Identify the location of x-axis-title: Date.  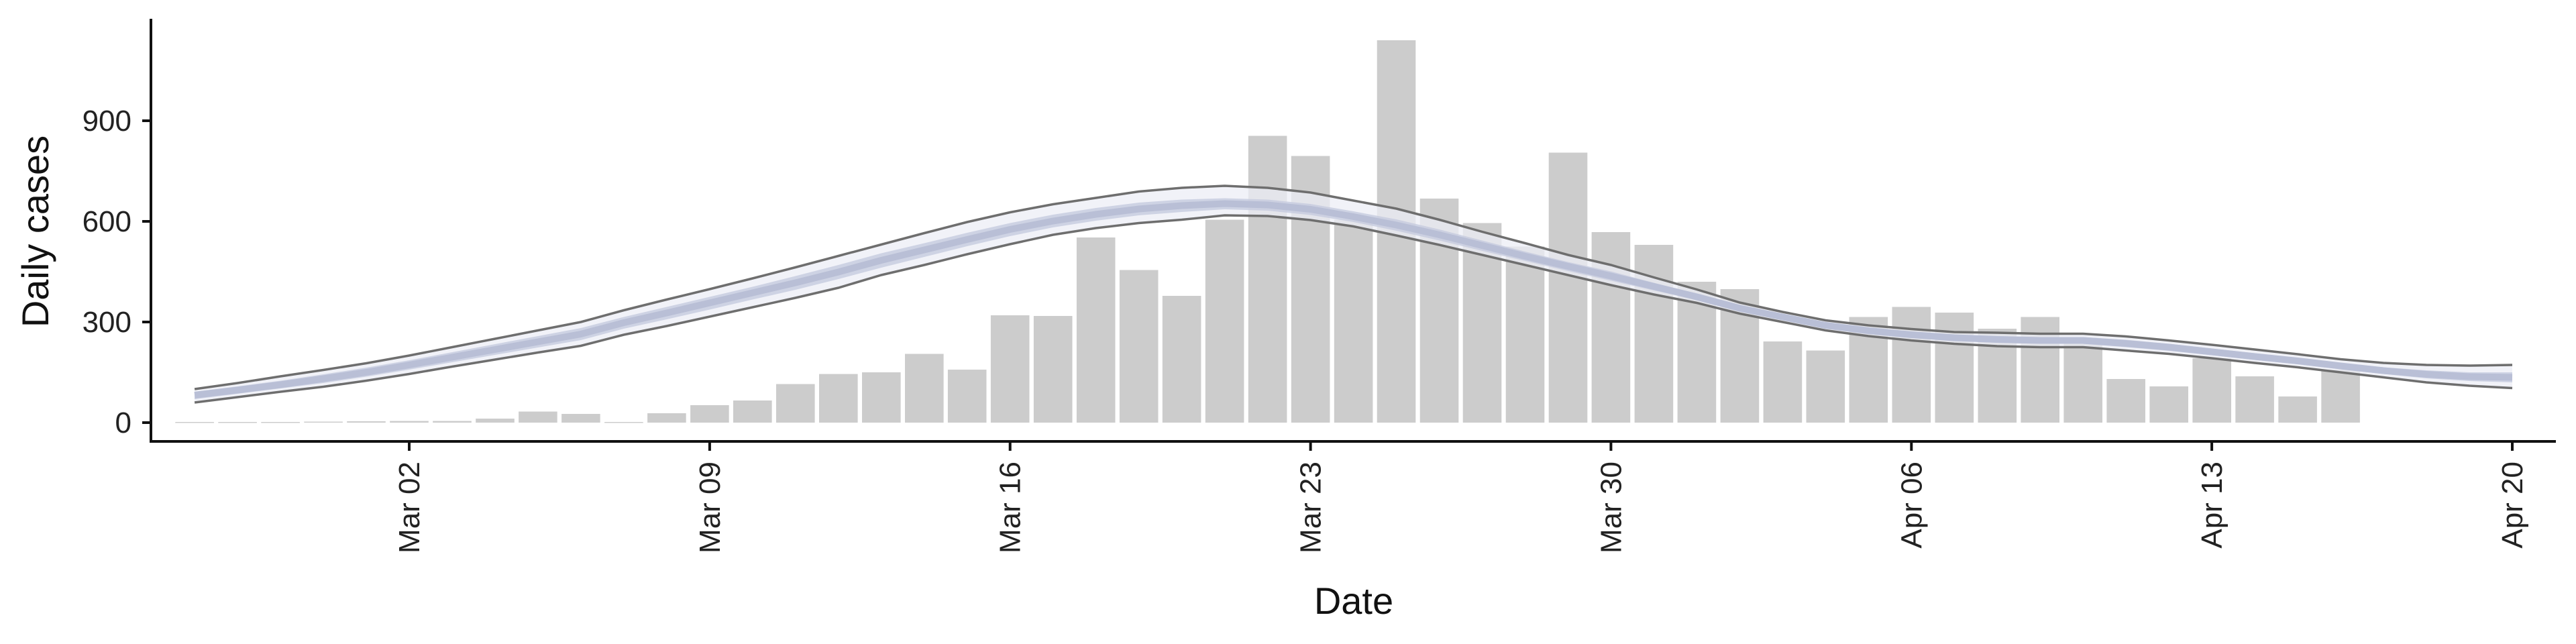
(1353, 601).